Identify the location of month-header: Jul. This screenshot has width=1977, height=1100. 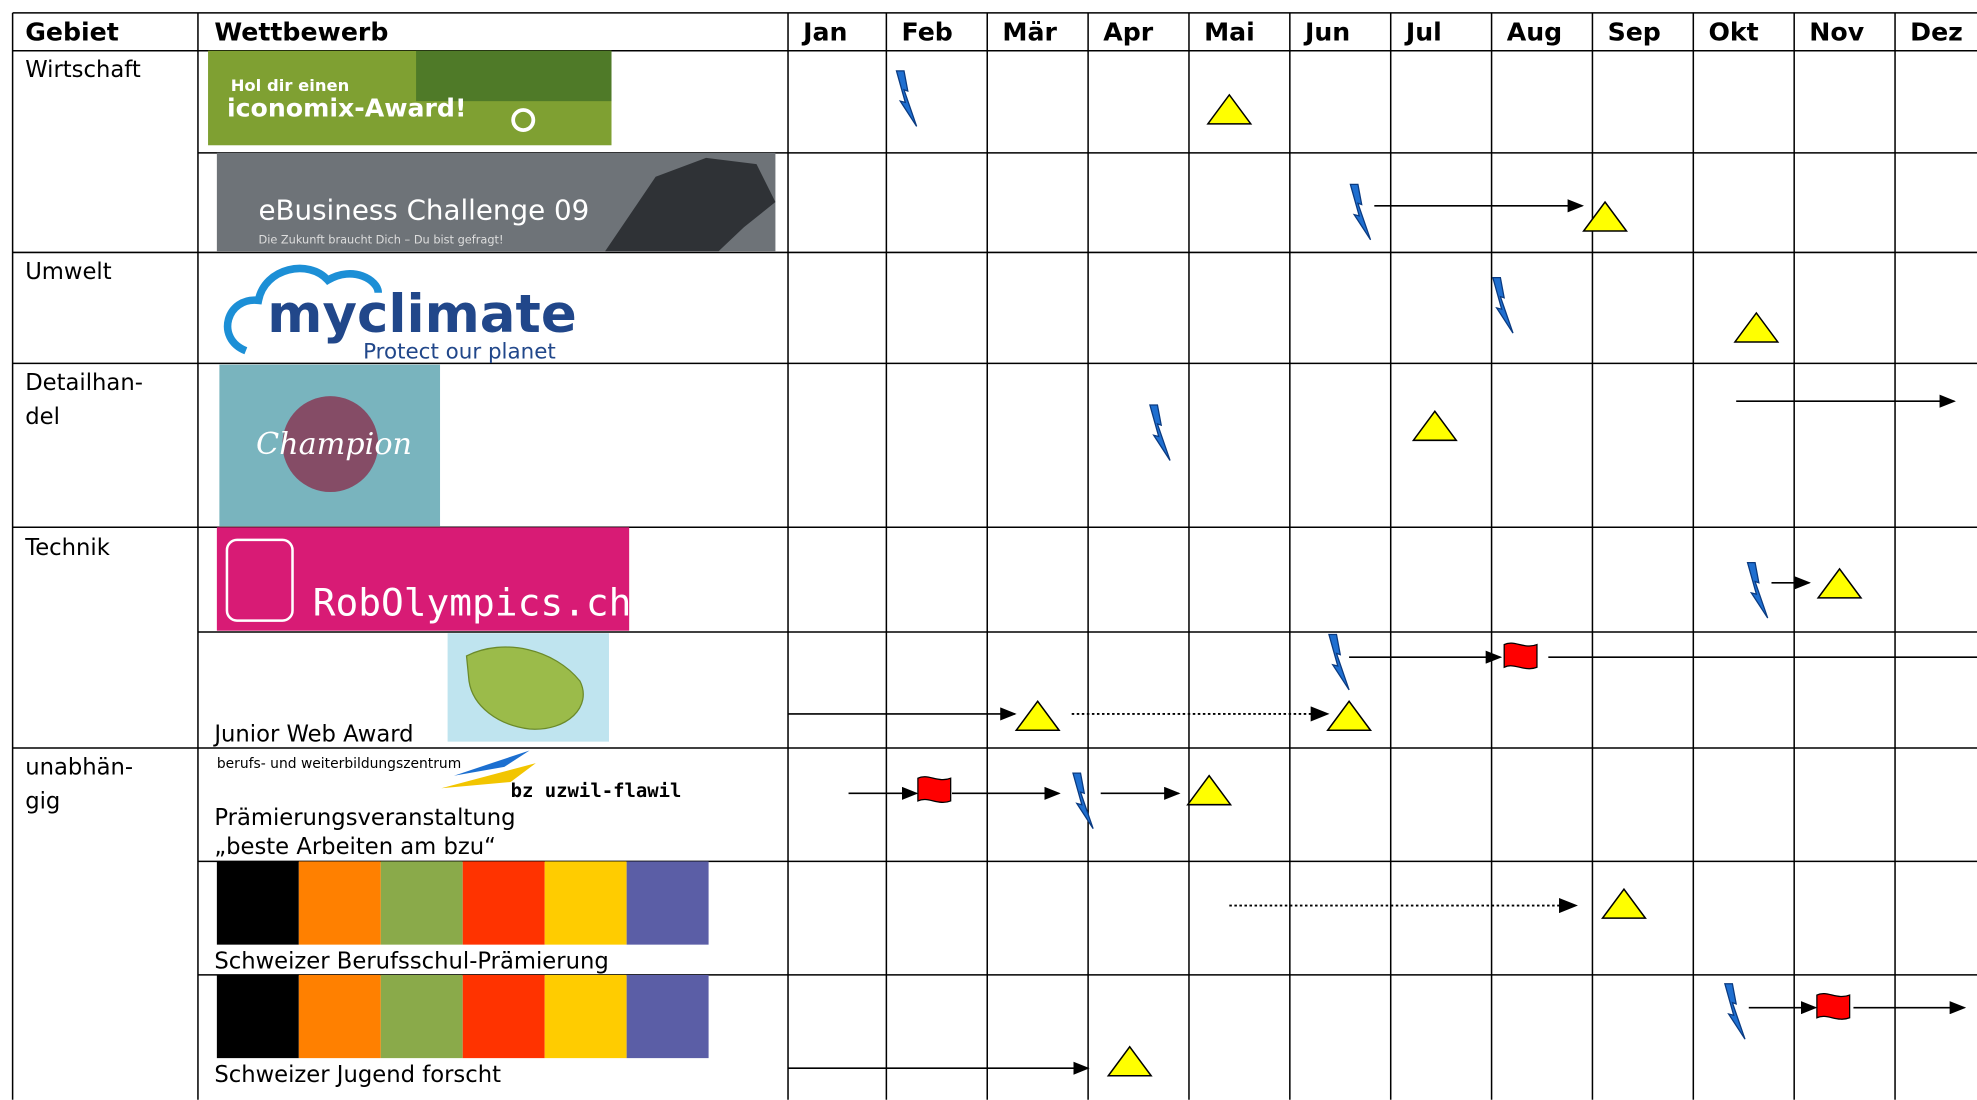
(1423, 32).